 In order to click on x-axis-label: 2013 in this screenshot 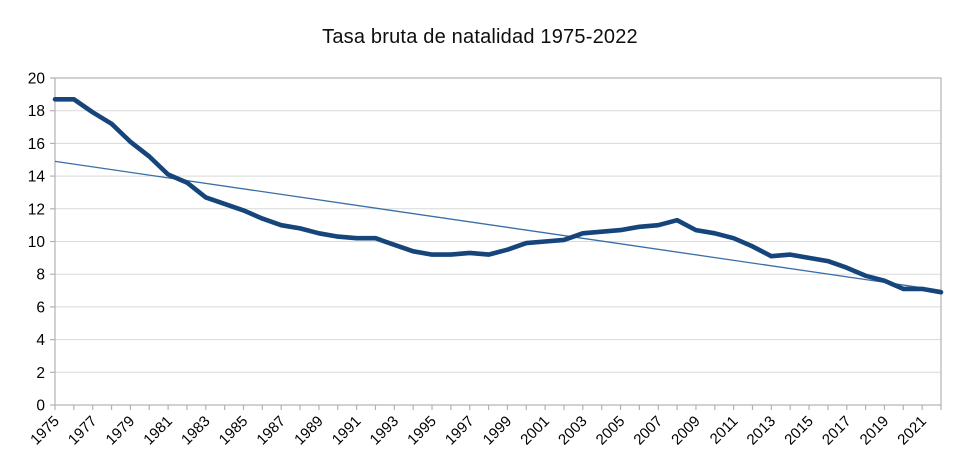, I will do `click(762, 431)`.